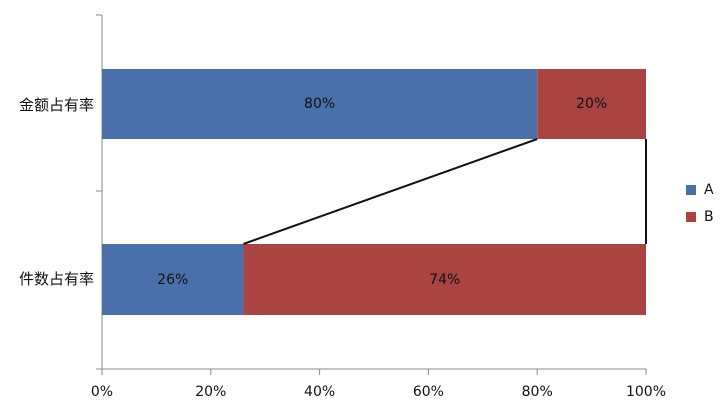 The height and width of the screenshot is (415, 720). Describe the element at coordinates (700, 190) in the screenshot. I see `legend-item-a: A` at that location.